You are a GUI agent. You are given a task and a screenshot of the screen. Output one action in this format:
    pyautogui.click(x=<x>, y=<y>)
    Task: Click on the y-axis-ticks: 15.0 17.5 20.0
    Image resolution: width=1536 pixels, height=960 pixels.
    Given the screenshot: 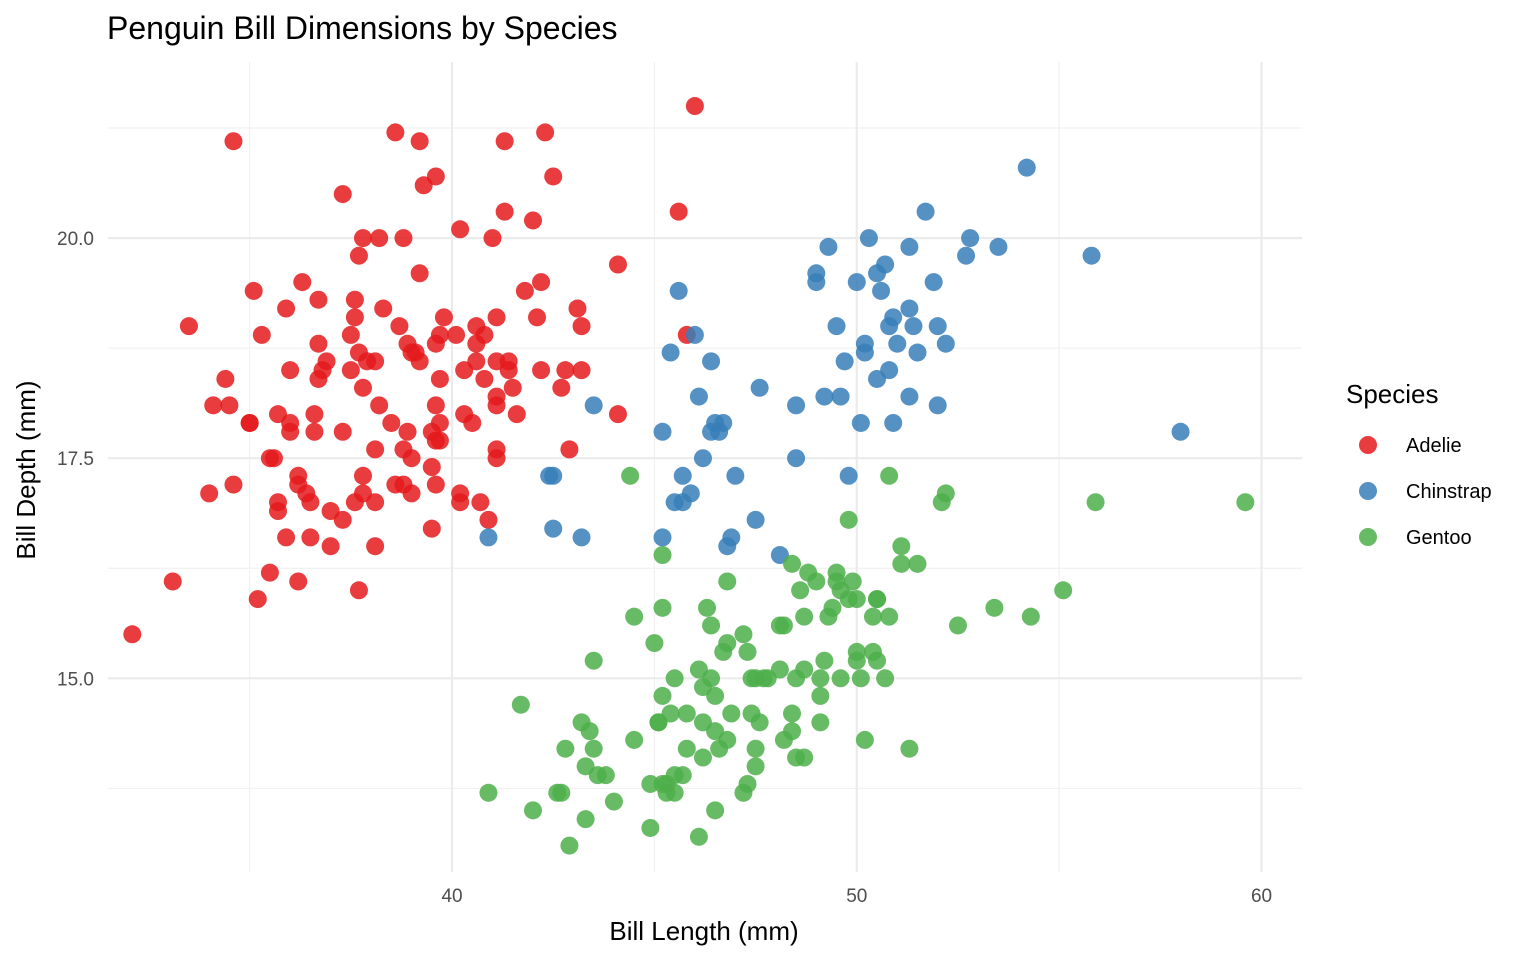 What is the action you would take?
    pyautogui.click(x=75, y=459)
    